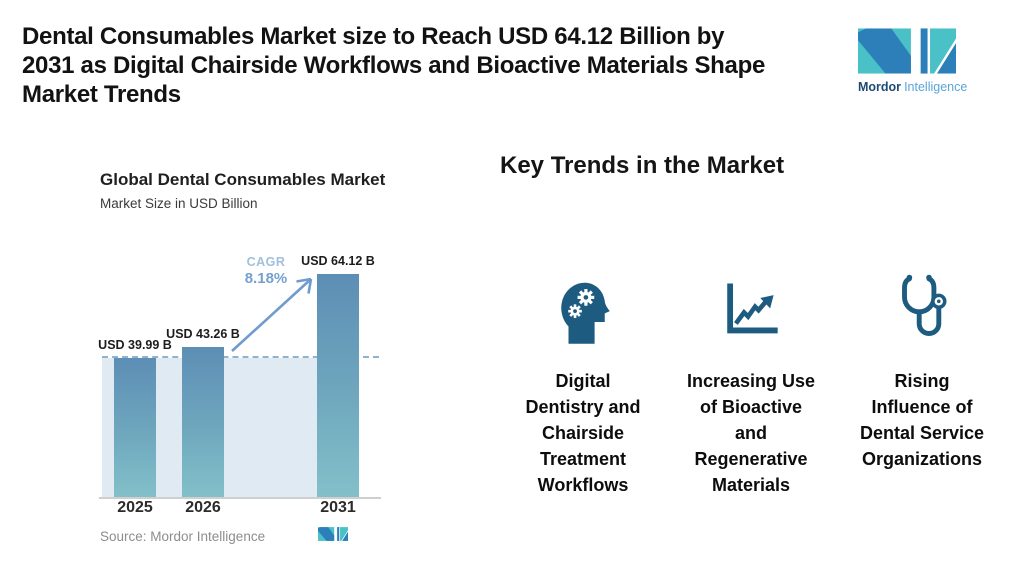 The height and width of the screenshot is (570, 1015). Describe the element at coordinates (135, 345) in the screenshot. I see `bar-value-label-2025: USD 39.99 B` at that location.